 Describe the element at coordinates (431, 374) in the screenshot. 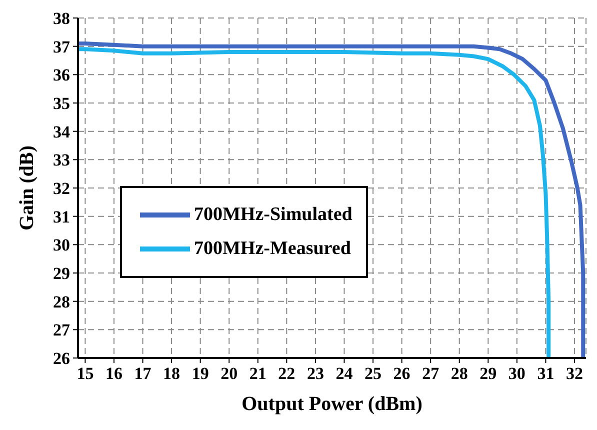

I see `x-tick-label: 27` at that location.